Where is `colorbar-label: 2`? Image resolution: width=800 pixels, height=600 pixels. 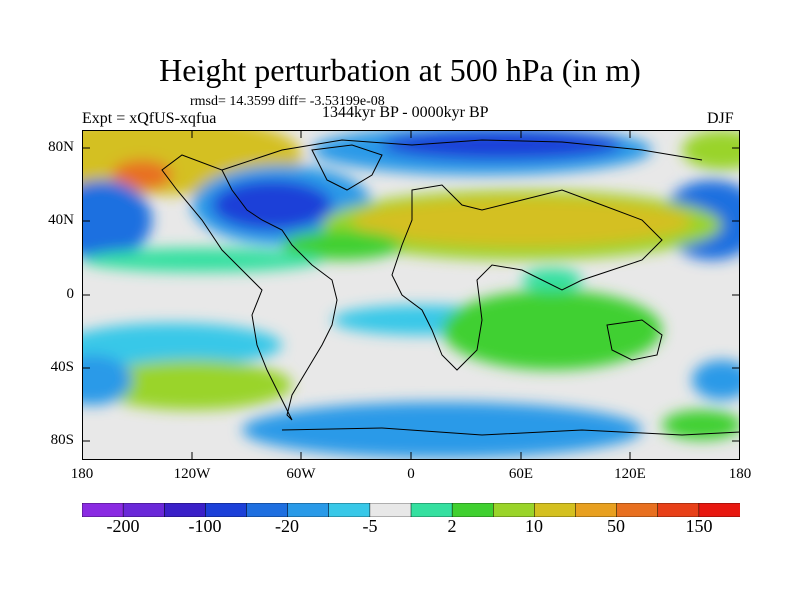
colorbar-label: 2 is located at coordinates (452, 526).